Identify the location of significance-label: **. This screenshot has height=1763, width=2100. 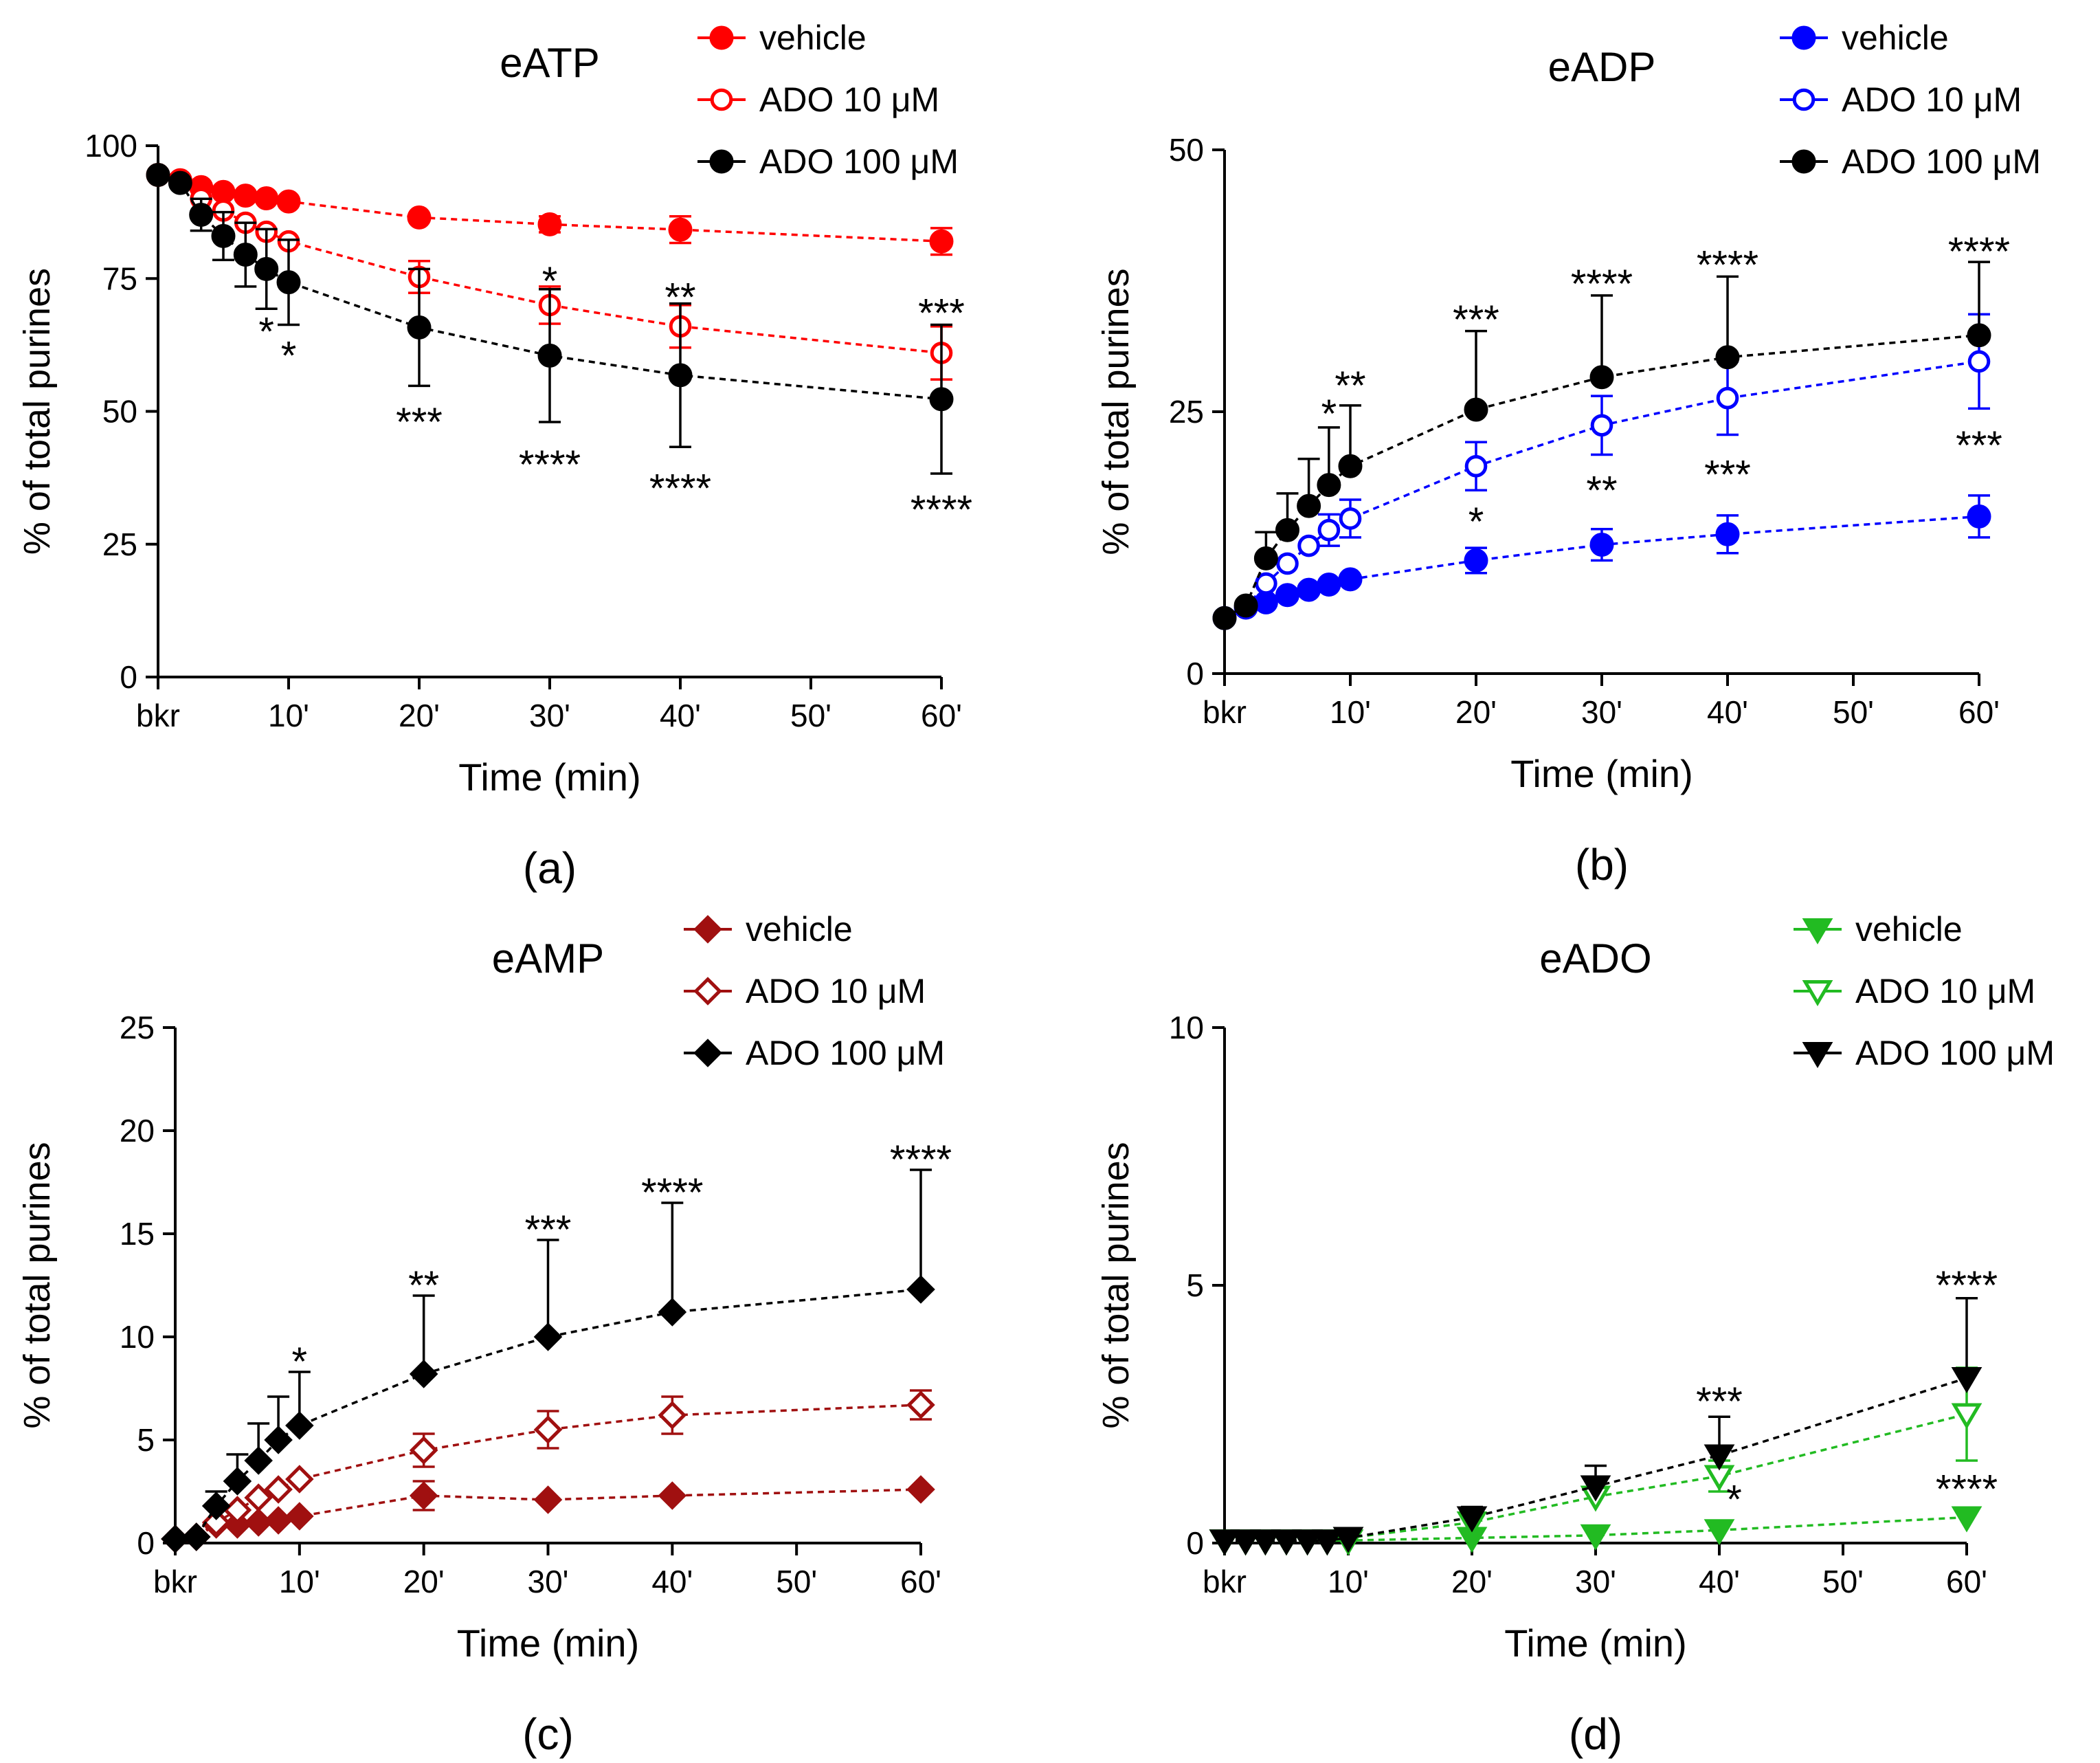
(1350, 386).